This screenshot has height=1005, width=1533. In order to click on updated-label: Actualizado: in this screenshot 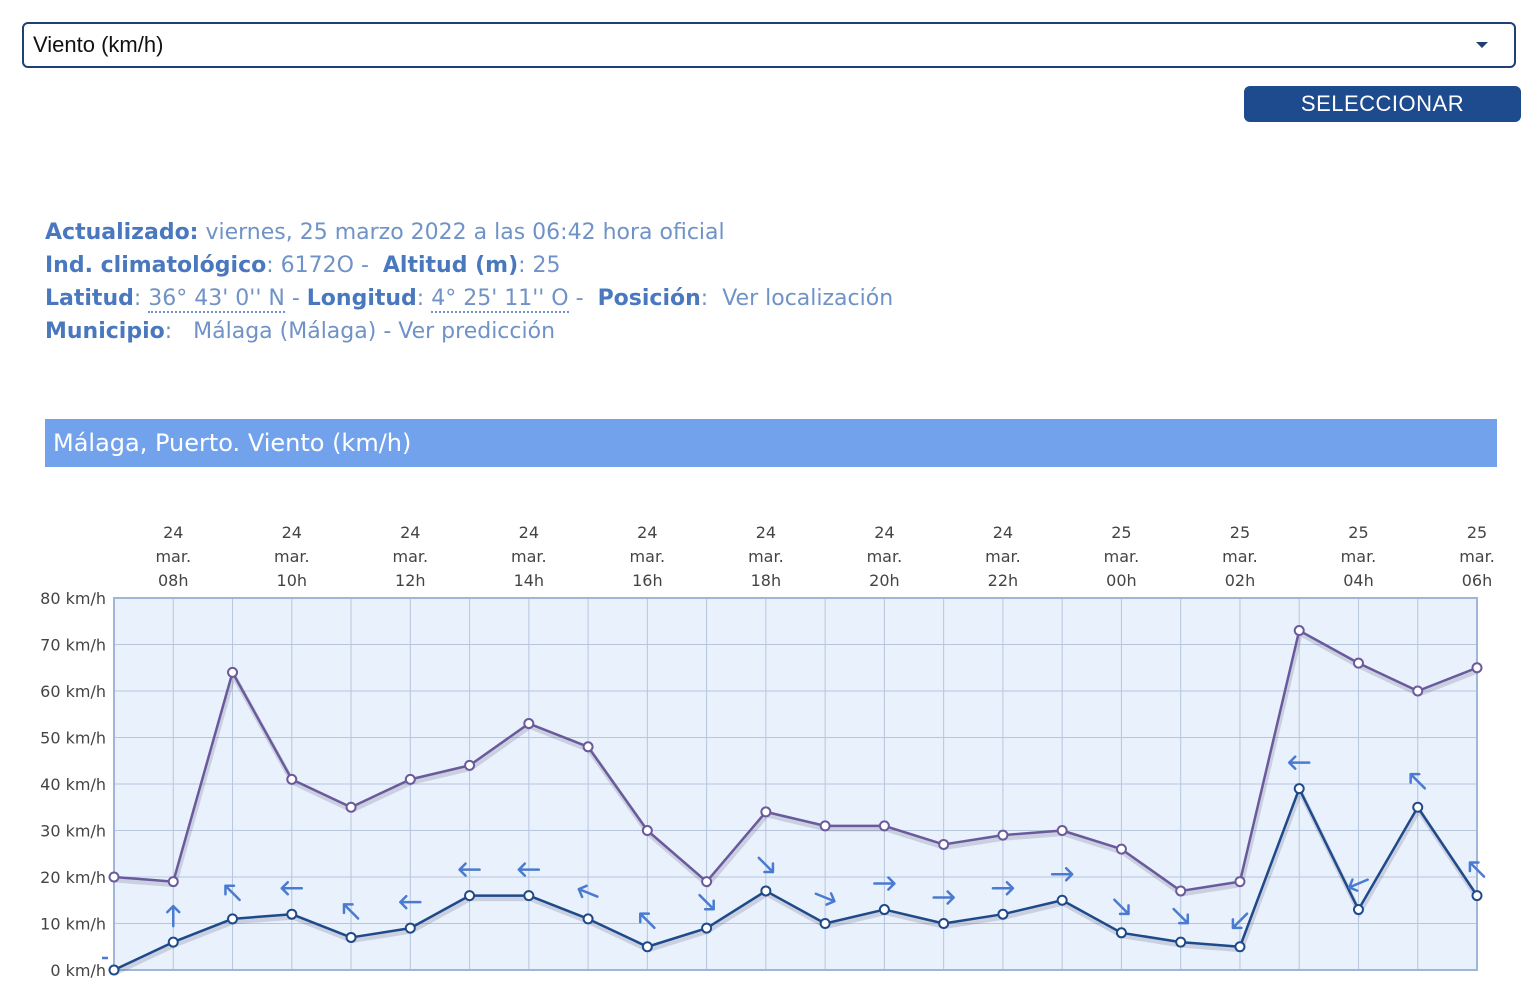, I will do `click(122, 232)`.